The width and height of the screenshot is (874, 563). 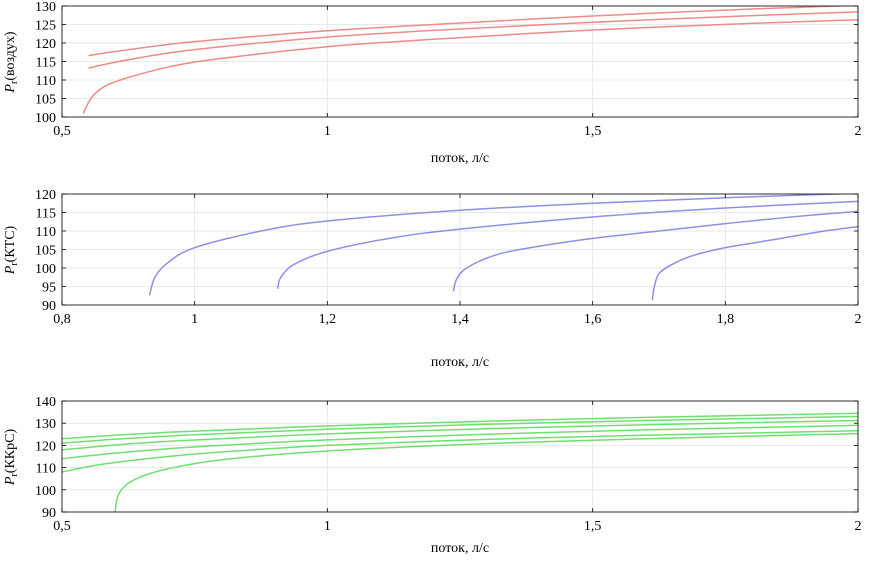 I want to click on y-tick-label: 140, so click(x=45, y=402).